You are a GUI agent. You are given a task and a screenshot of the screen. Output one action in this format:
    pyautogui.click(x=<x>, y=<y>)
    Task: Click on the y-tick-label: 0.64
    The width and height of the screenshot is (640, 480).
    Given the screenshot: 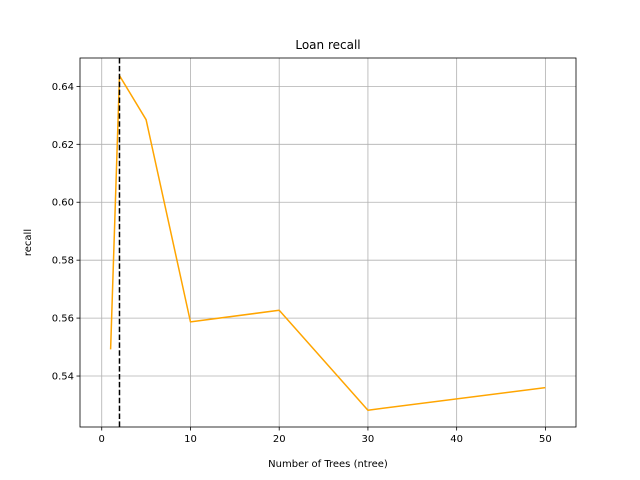 What is the action you would take?
    pyautogui.click(x=63, y=87)
    